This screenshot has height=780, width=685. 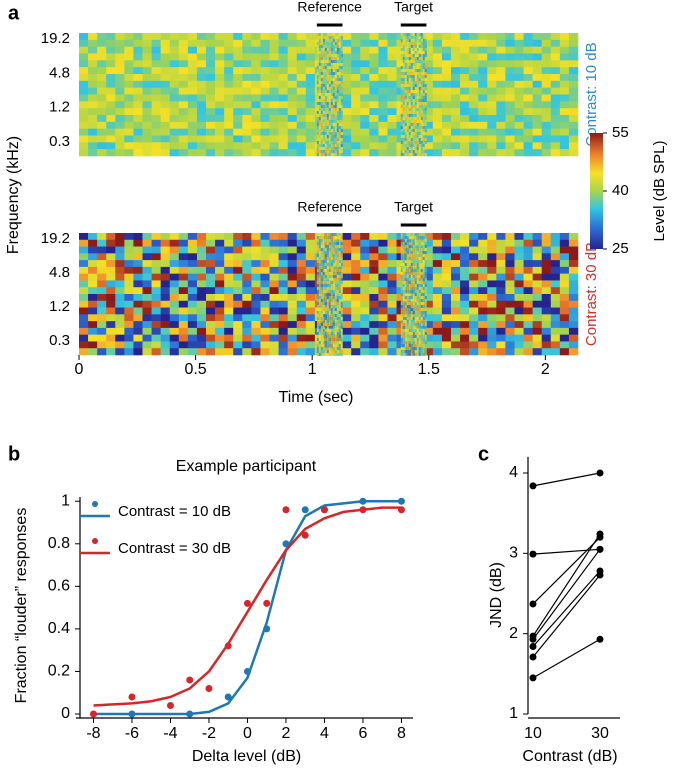 What do you see at coordinates (59, 671) in the screenshot?
I see `y-tick-label: 0.2` at bounding box center [59, 671].